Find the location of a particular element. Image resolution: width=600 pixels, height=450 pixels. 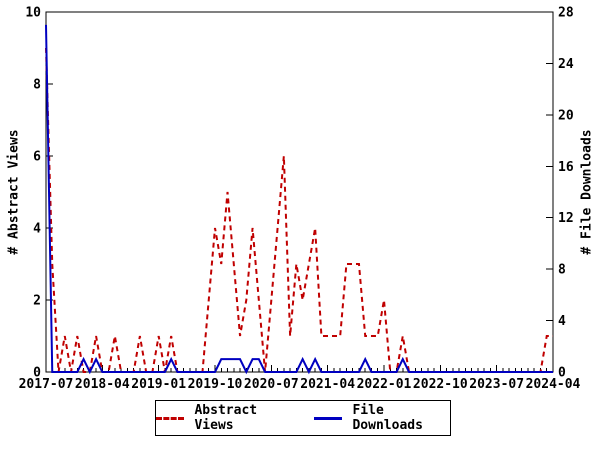

legend: Abstract Views File Downloads is located at coordinates (303, 418).